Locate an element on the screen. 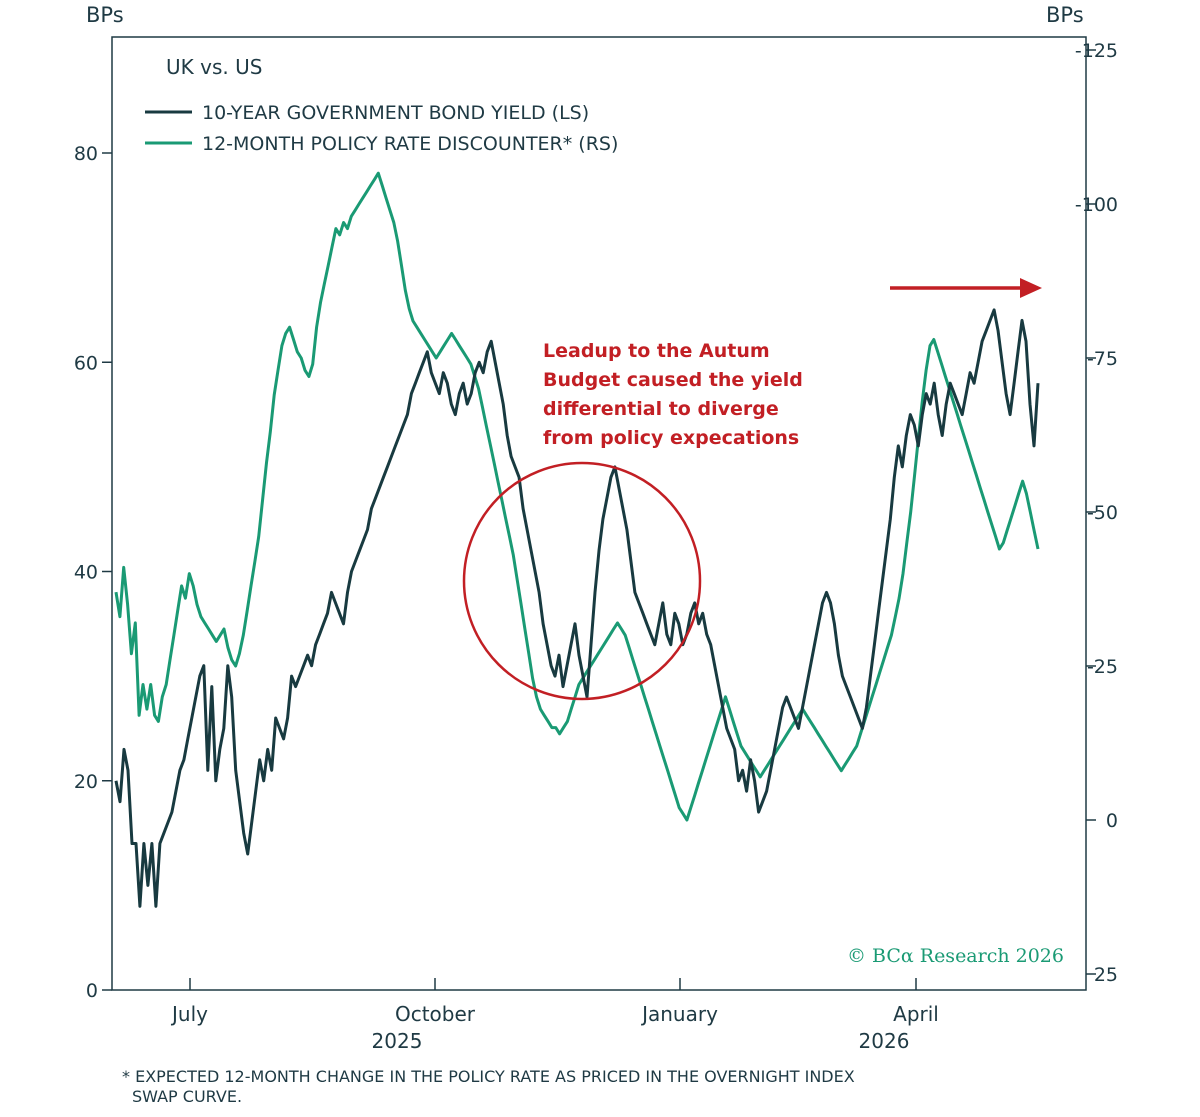 This screenshot has height=1117, width=1200. annotation-line-1: Leadup to the Autum is located at coordinates (656, 351).